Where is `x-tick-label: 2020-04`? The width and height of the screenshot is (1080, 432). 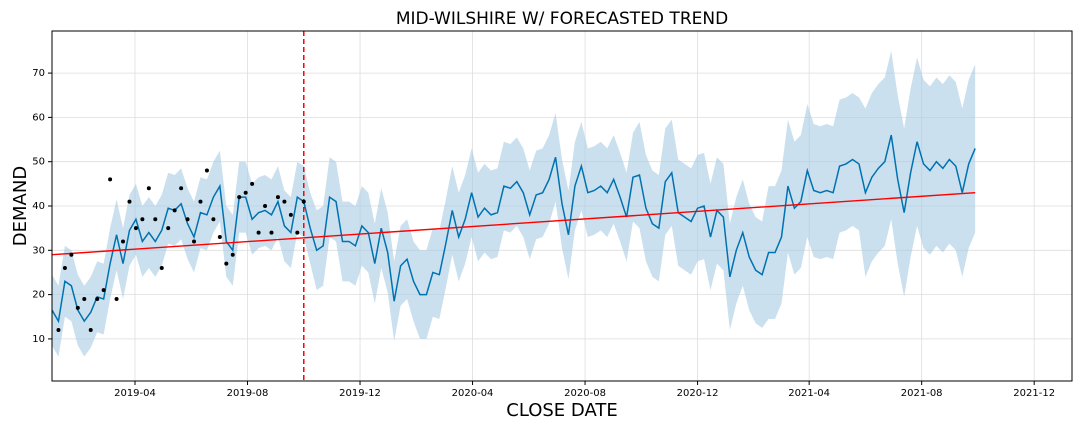 x-tick-label: 2020-04 is located at coordinates (473, 393).